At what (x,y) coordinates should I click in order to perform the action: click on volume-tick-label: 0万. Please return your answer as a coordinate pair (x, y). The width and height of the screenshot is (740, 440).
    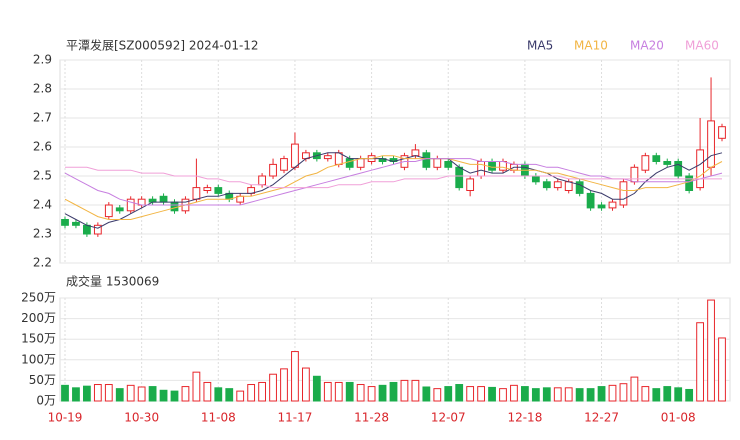
    Looking at the image, I should click on (46, 401).